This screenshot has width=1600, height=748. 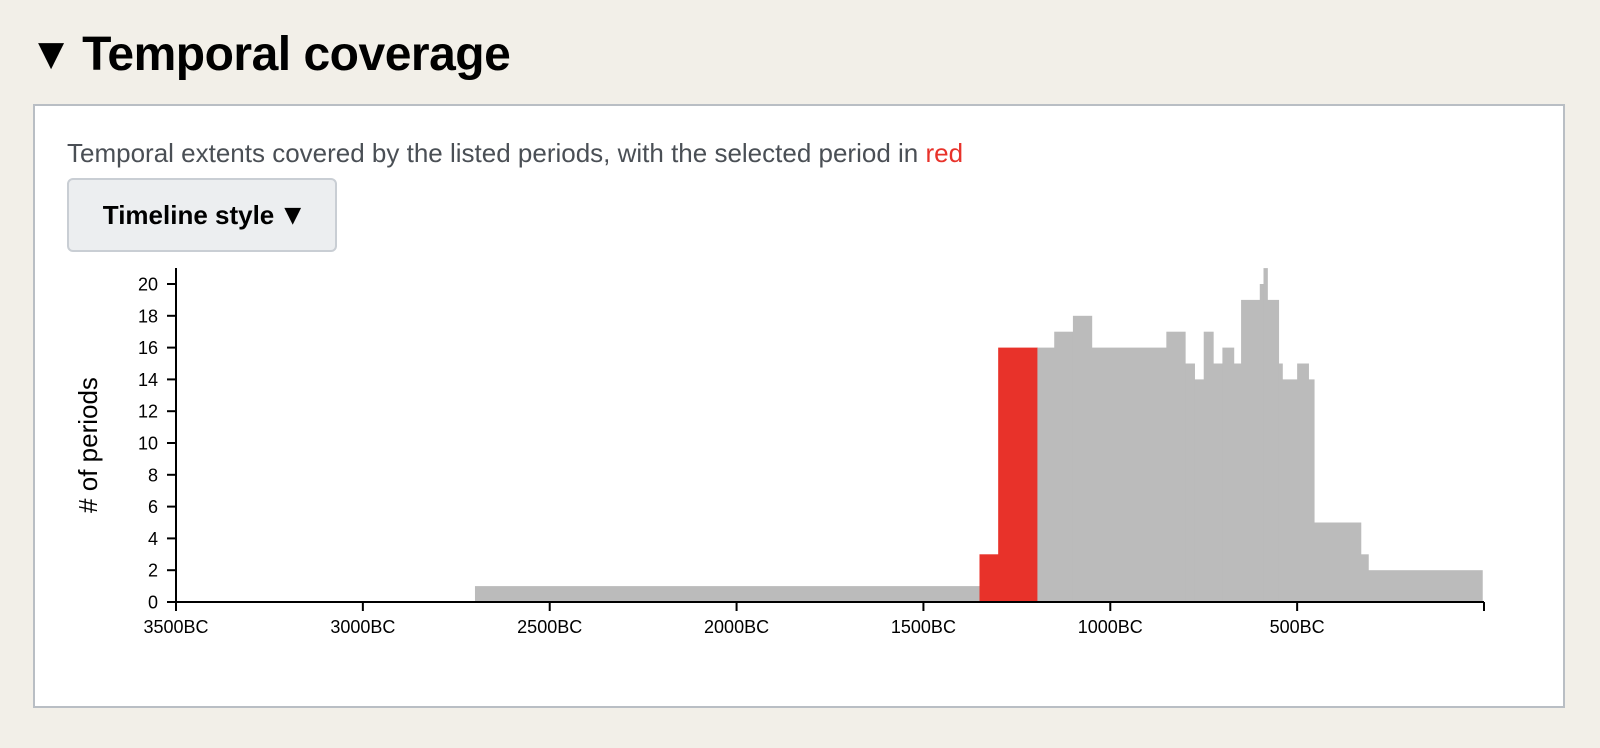 I want to click on x-tick-label: 2000BC, so click(x=736, y=627).